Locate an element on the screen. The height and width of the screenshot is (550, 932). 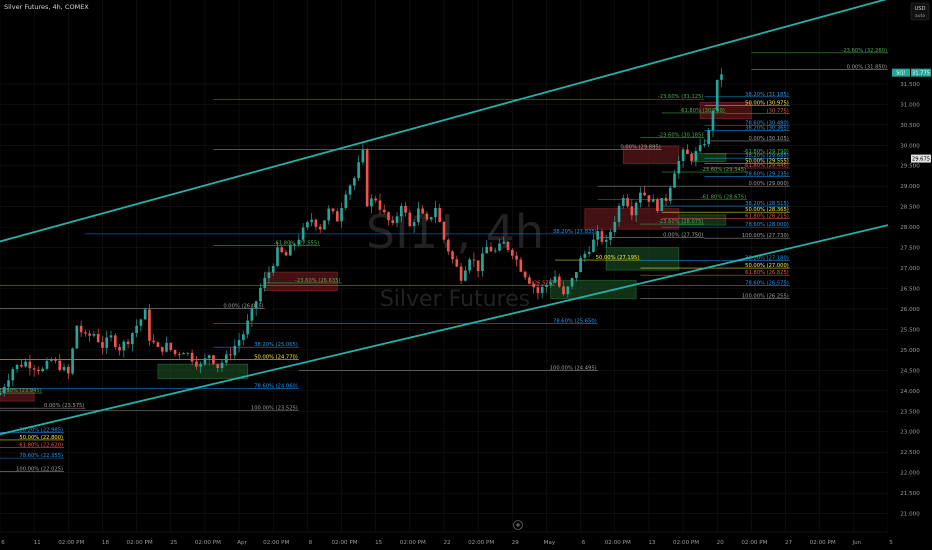
y-tick-label: 27.000 is located at coordinates (910, 269).